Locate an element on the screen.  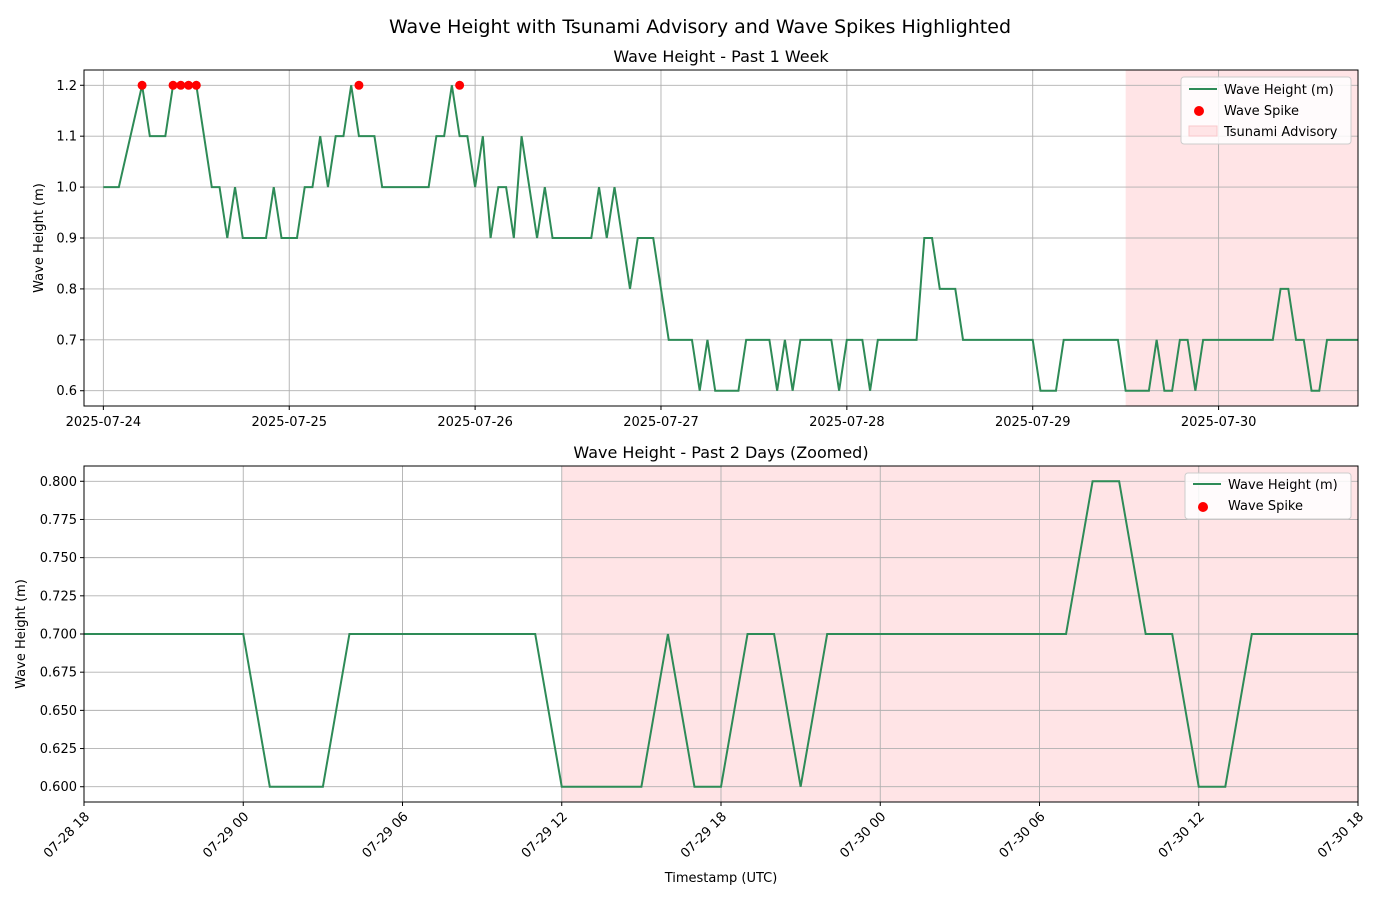
y-tick-label: 0.8 is located at coordinates (66, 289).